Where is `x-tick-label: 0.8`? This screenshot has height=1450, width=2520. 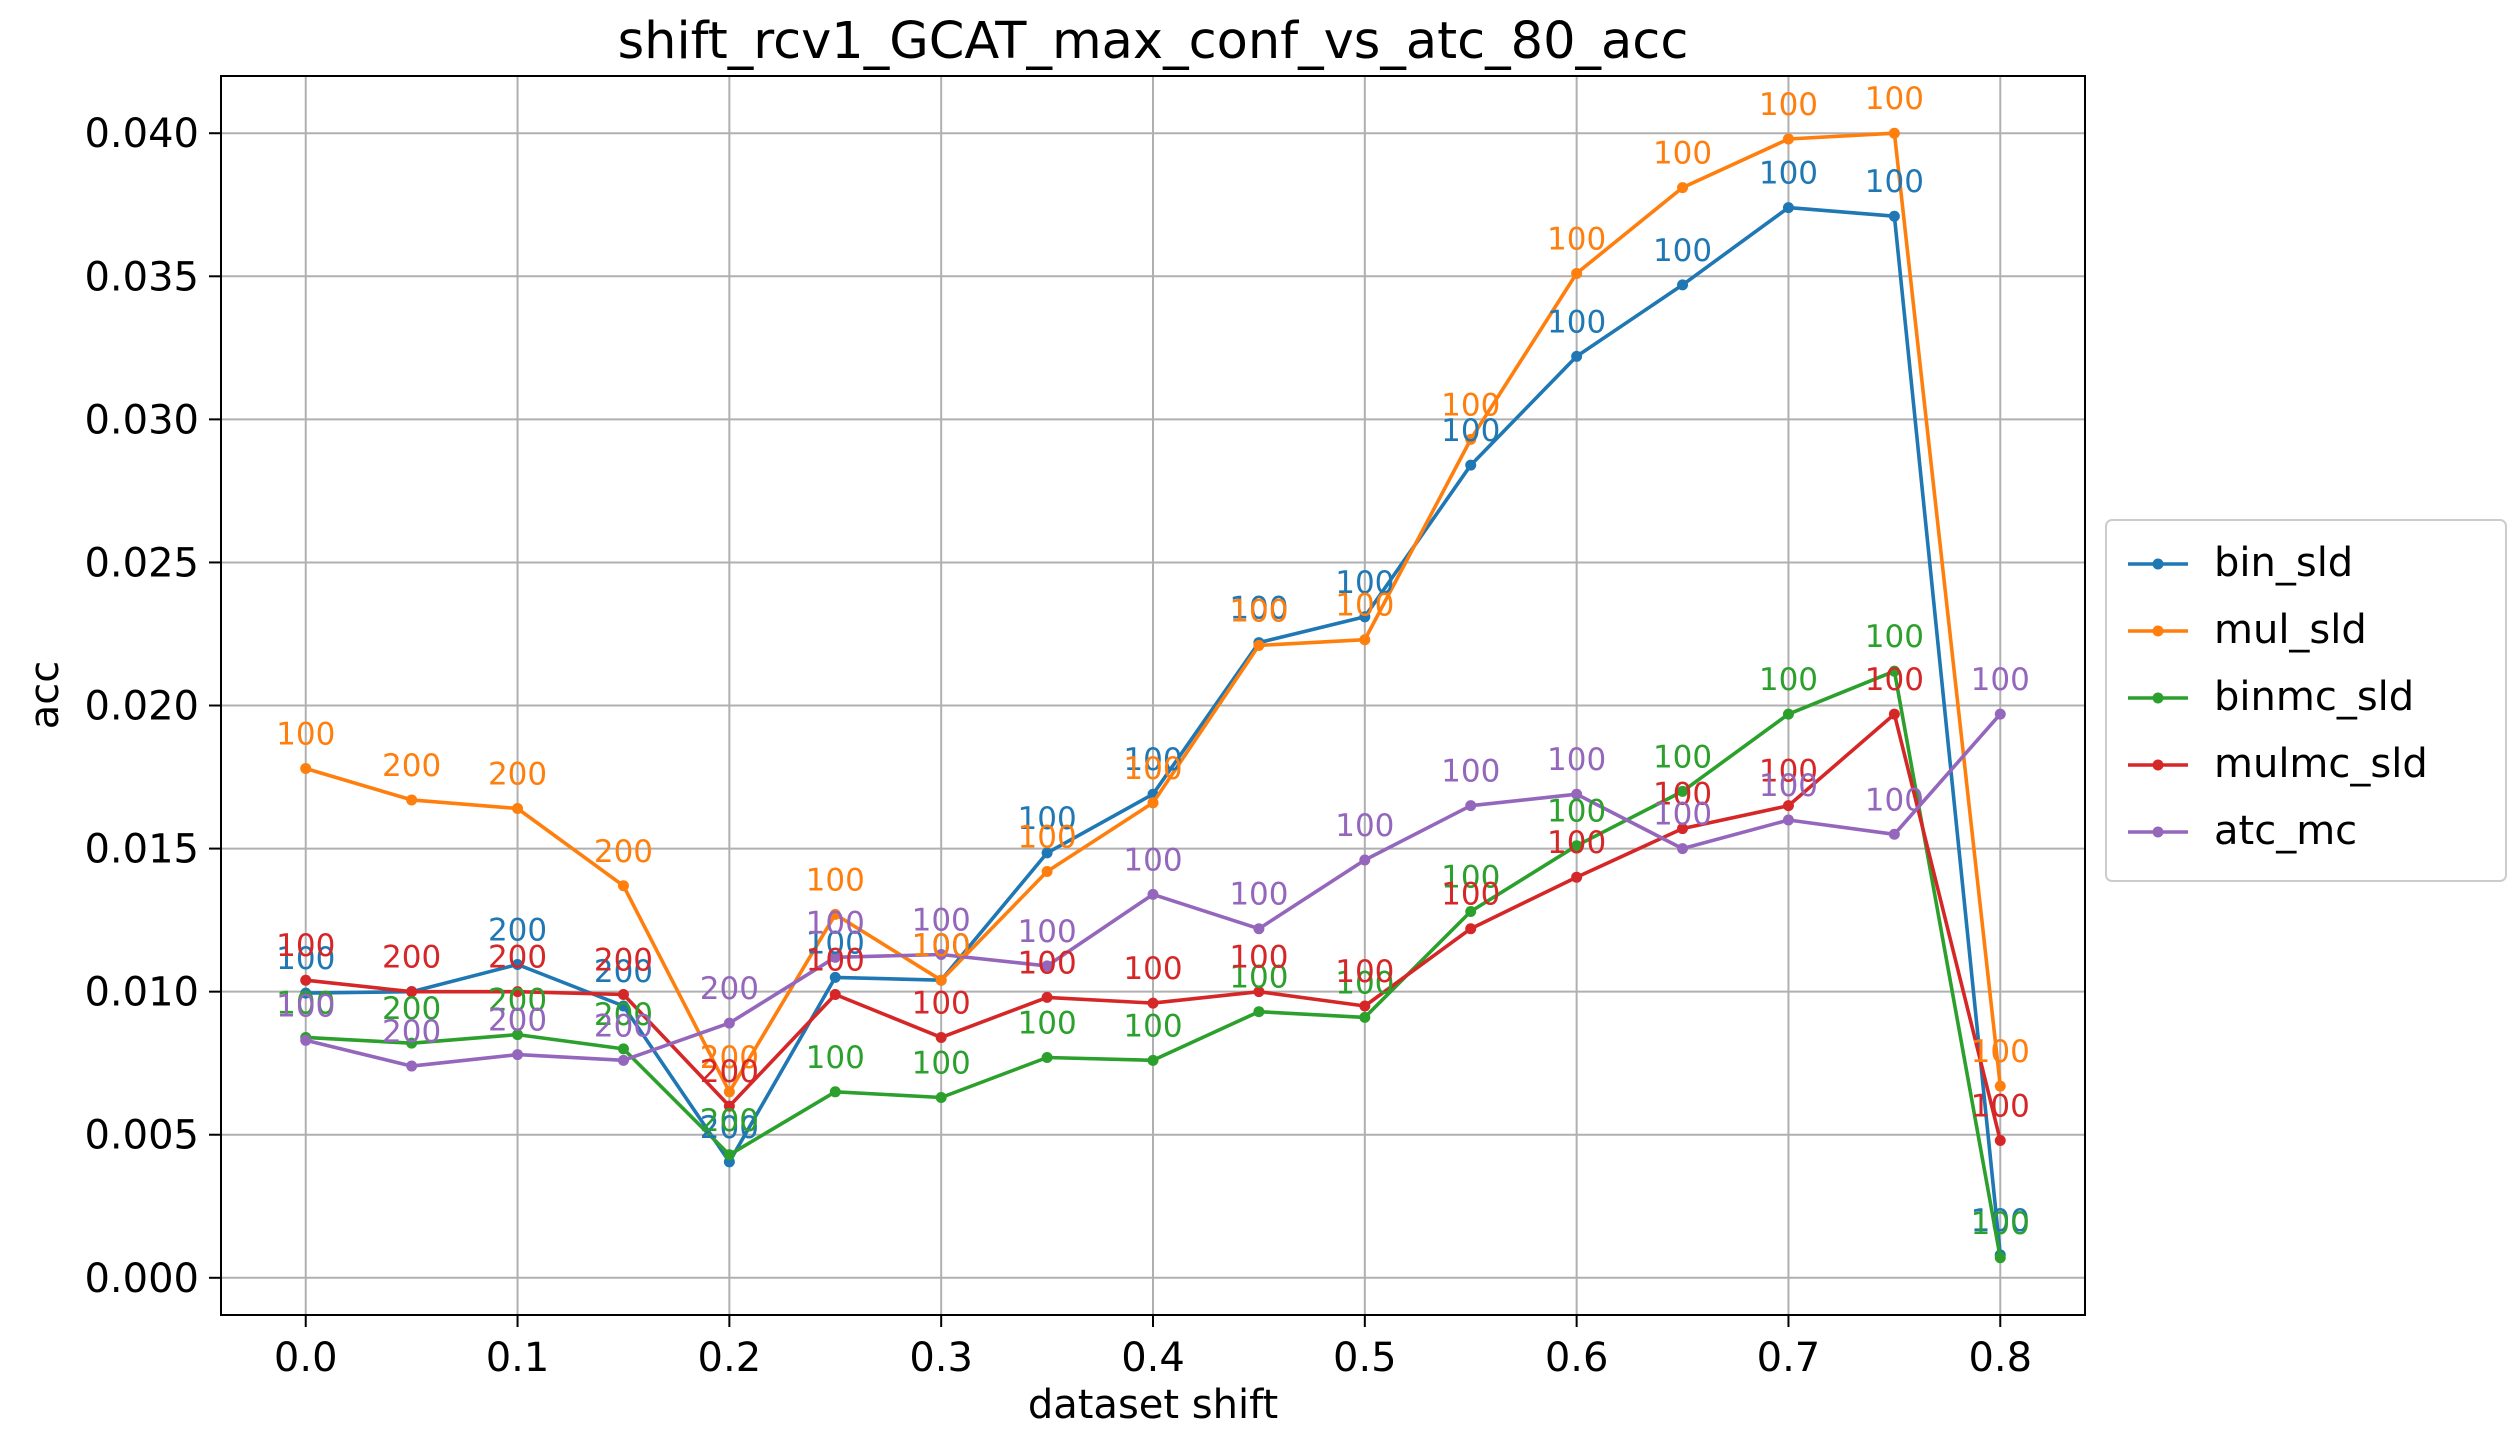 x-tick-label: 0.8 is located at coordinates (2000, 1358).